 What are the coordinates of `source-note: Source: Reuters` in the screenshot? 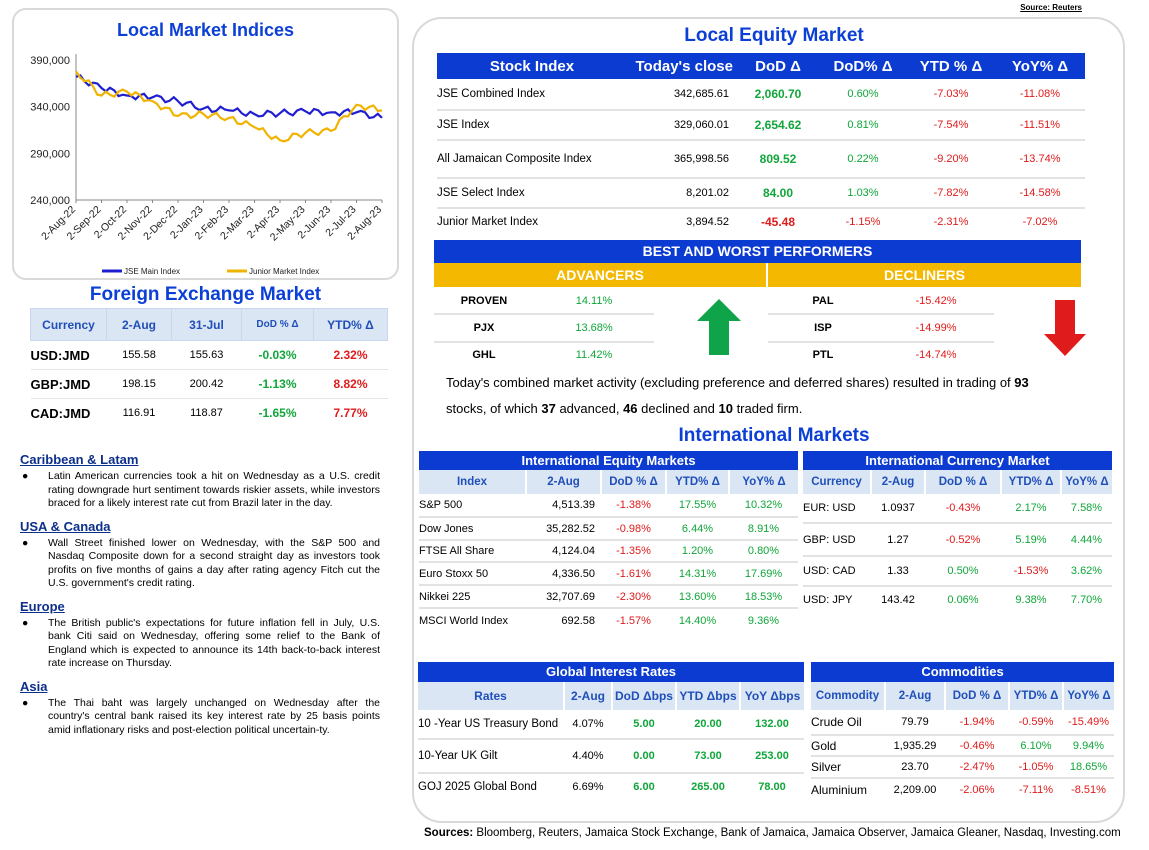 It's located at (1051, 7).